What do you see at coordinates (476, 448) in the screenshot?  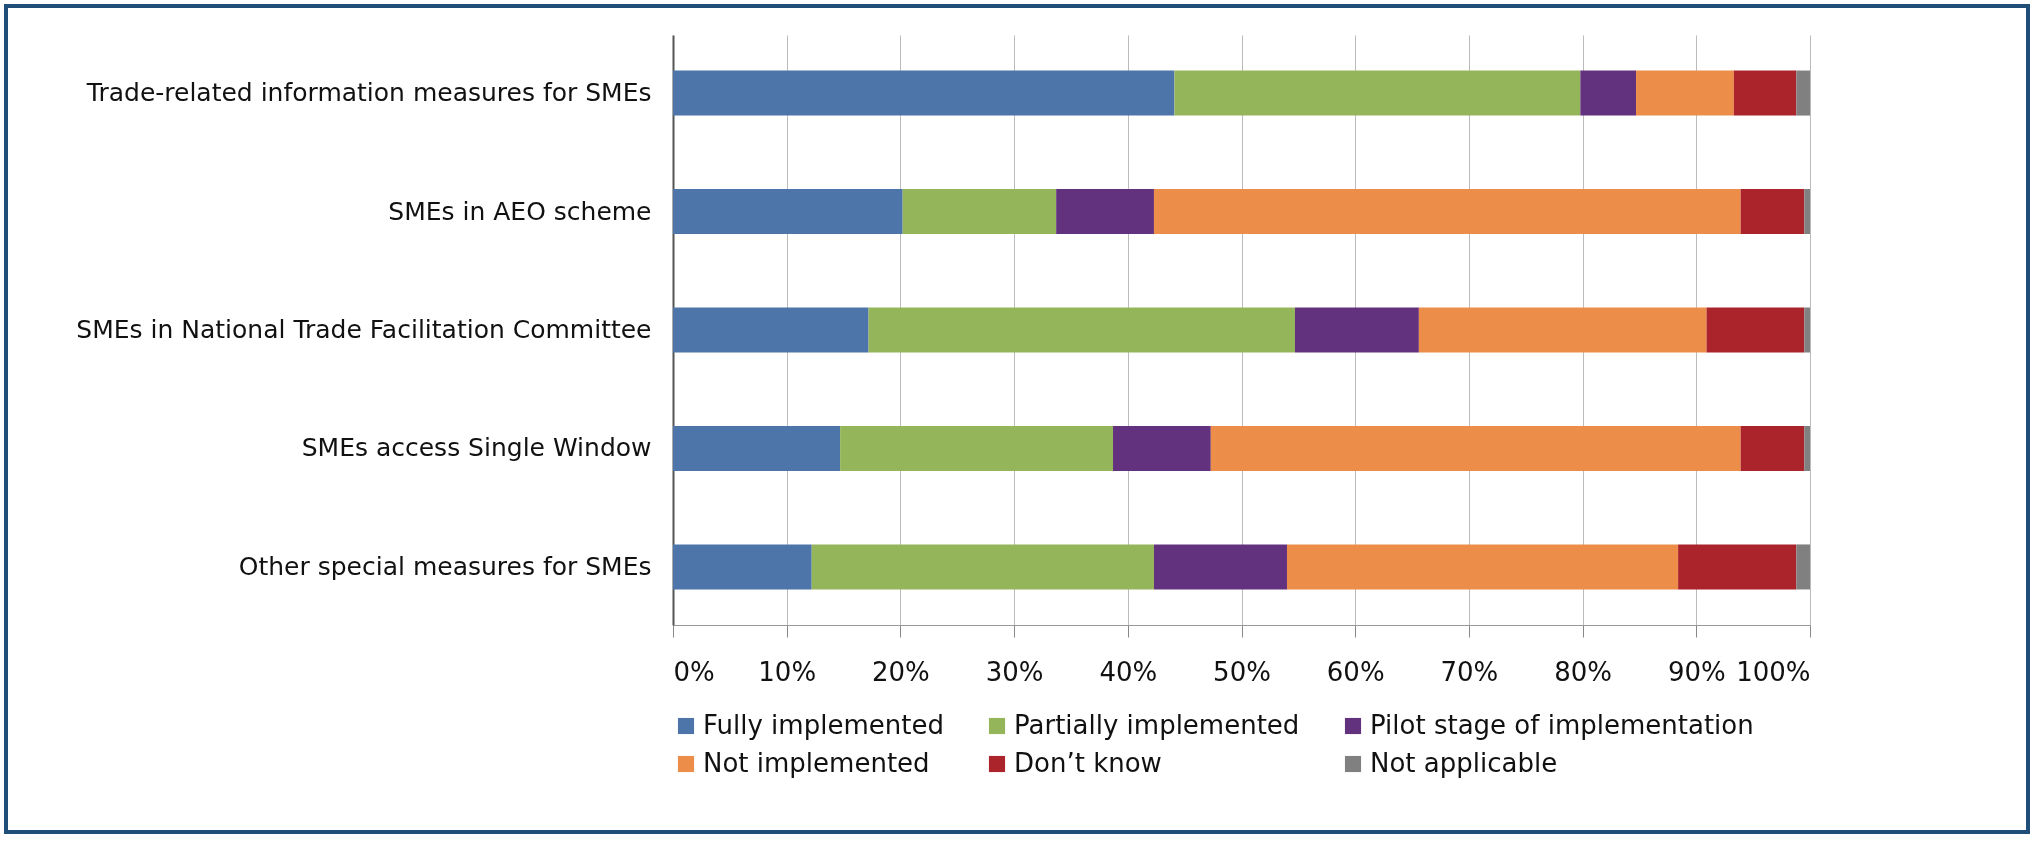 I see `y-tick-label: SMEs access Single Window` at bounding box center [476, 448].